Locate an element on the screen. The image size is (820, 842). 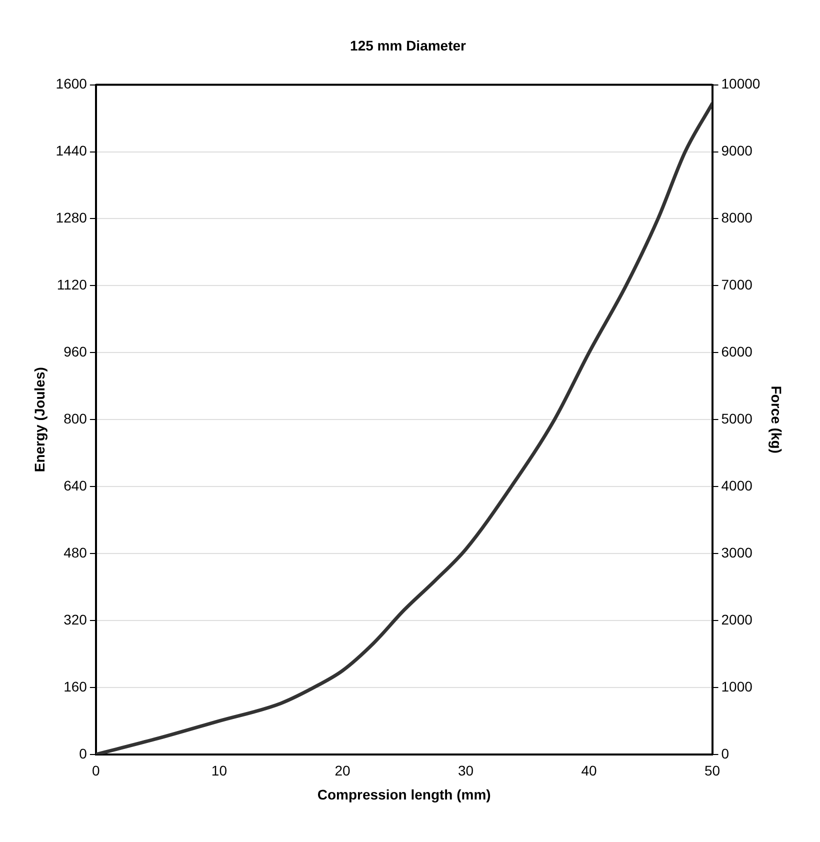
y2-tick-label: 6000 is located at coordinates (737, 352).